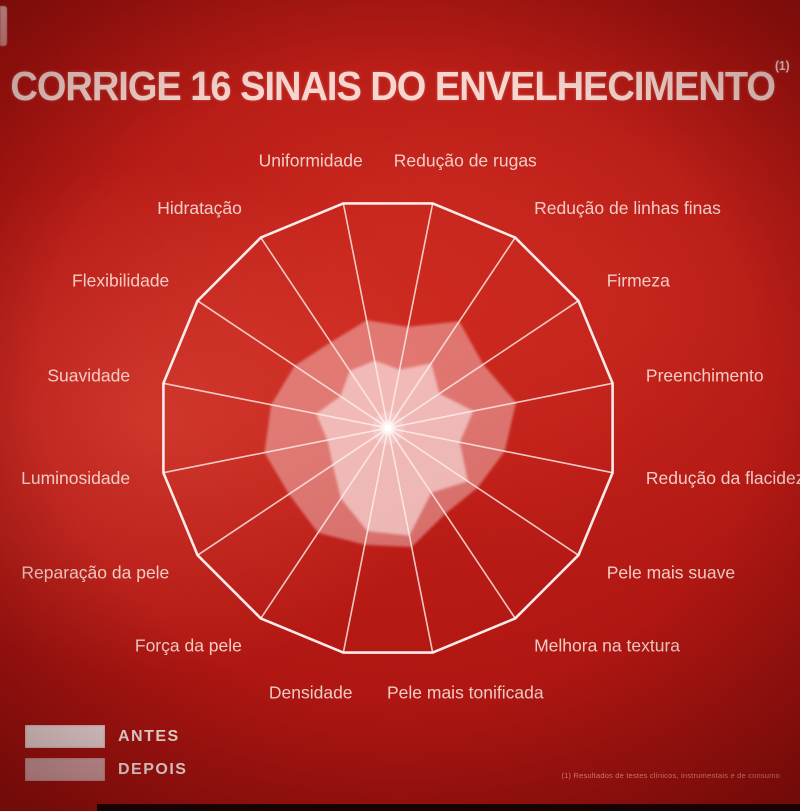  Describe the element at coordinates (3, 26) in the screenshot. I see `corner-light-mark` at that location.